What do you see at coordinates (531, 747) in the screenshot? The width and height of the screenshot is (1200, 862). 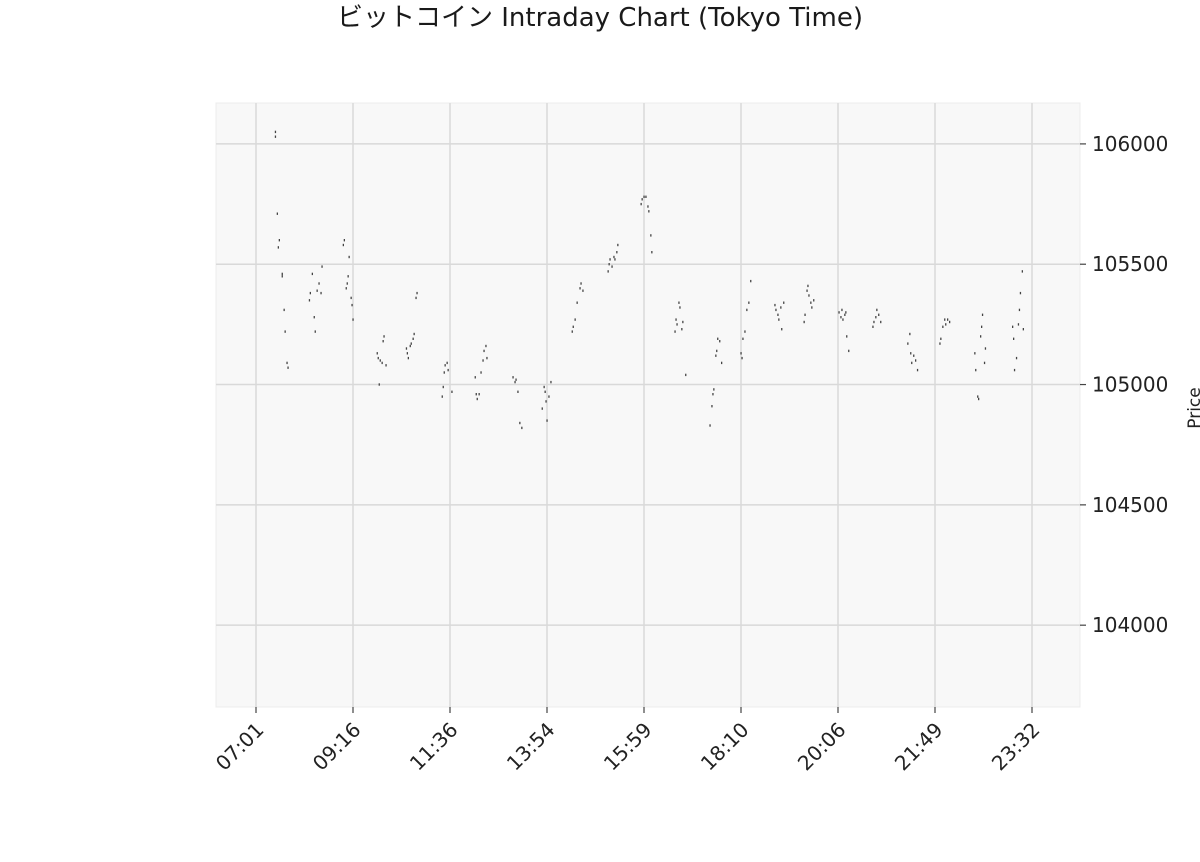 I see `x-tick-label: 13:54` at bounding box center [531, 747].